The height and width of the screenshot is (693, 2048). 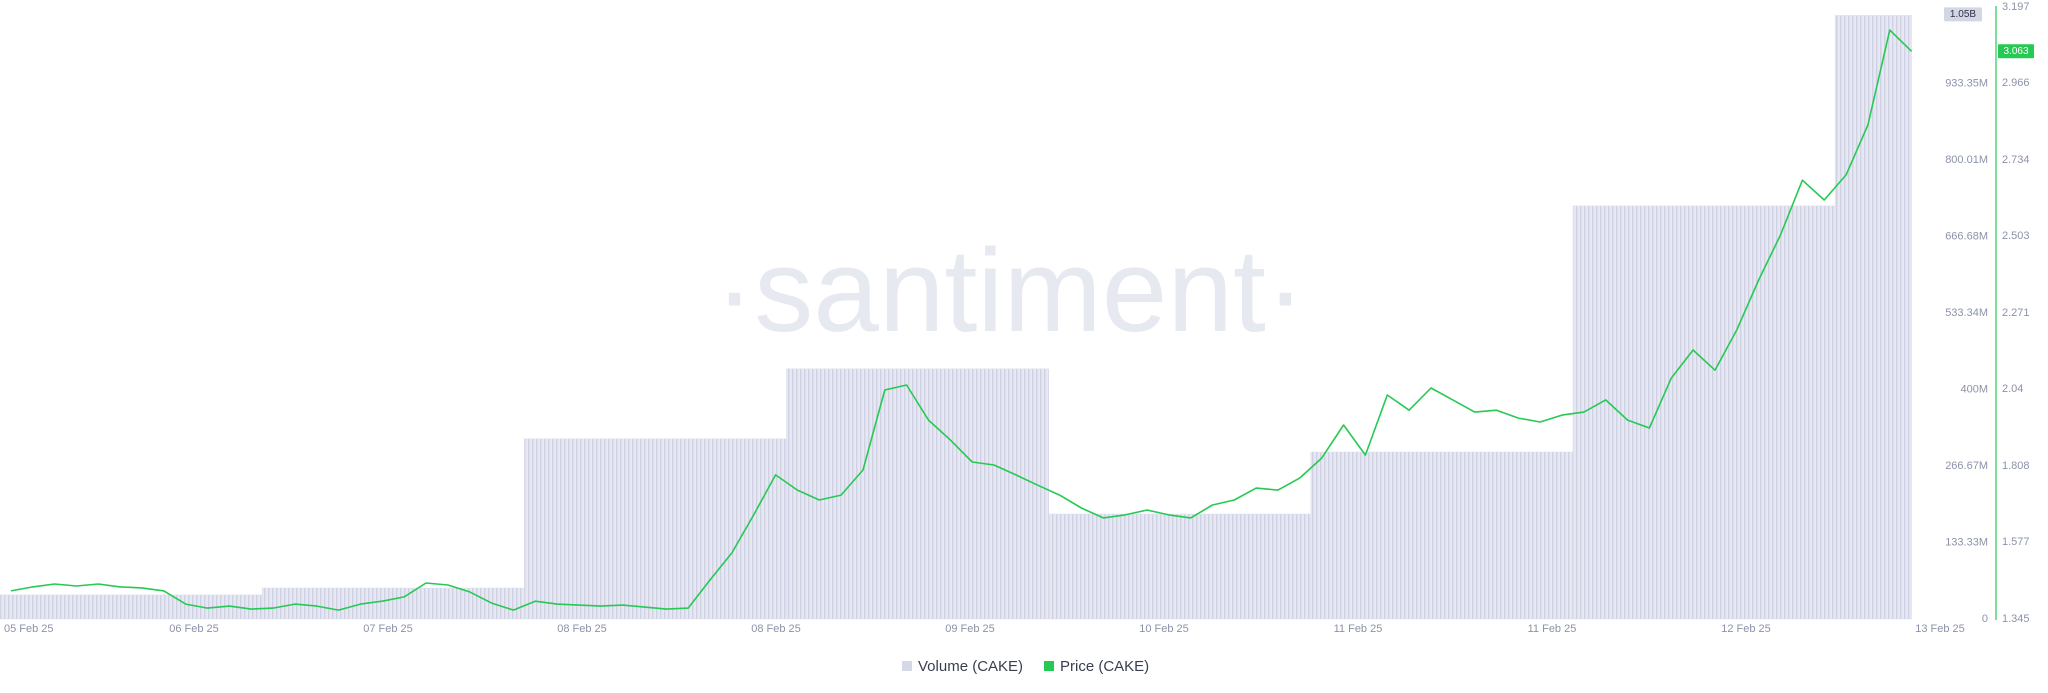 I want to click on x-tick-label: 05 Feb 25, so click(x=29, y=629).